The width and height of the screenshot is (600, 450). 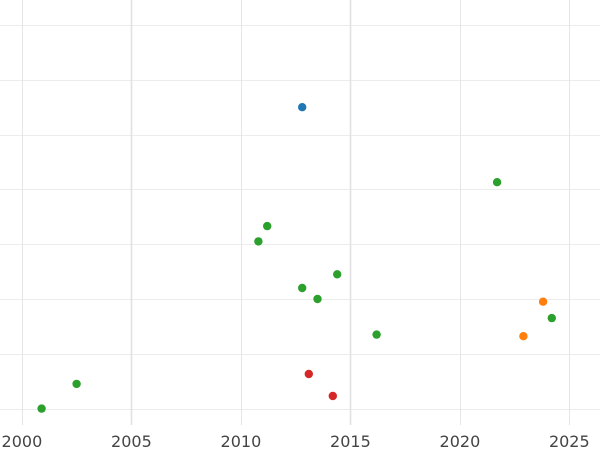 I want to click on x-tick-label-2000: 2000, so click(x=22, y=441).